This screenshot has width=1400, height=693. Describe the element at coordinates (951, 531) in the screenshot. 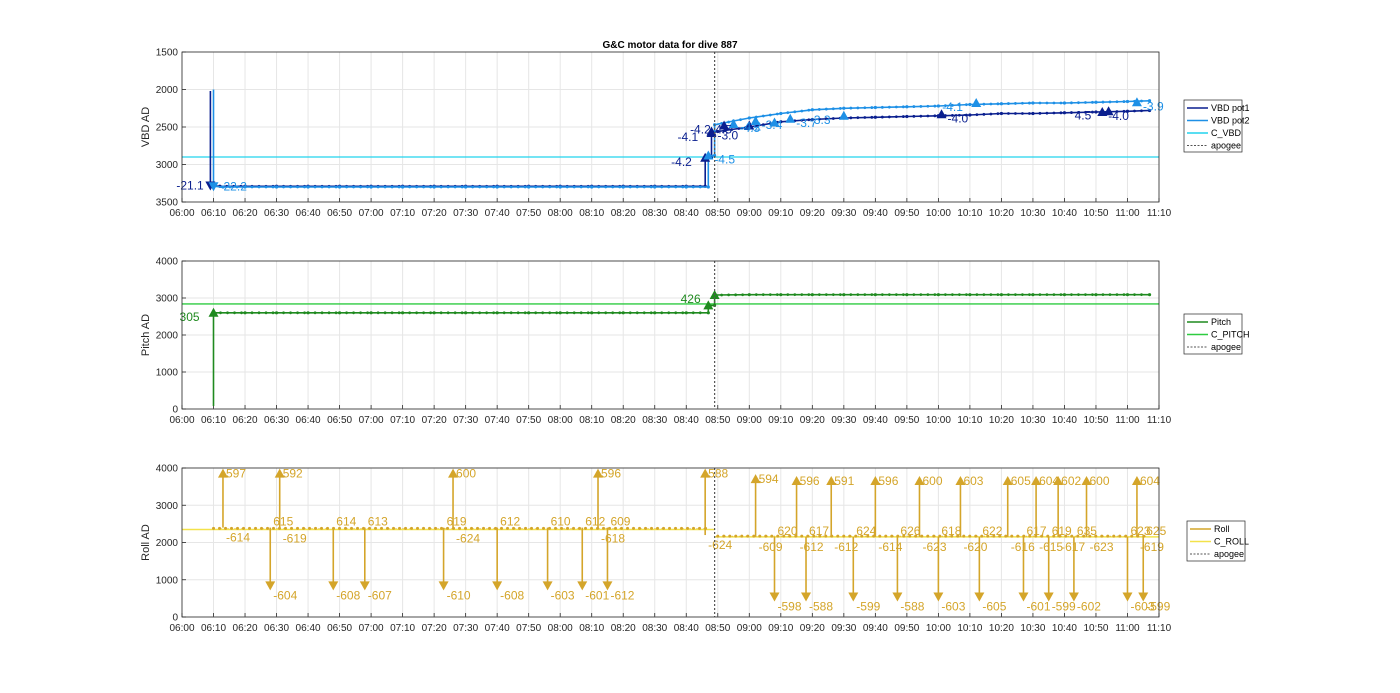

I see `roll-end-label: 618` at that location.